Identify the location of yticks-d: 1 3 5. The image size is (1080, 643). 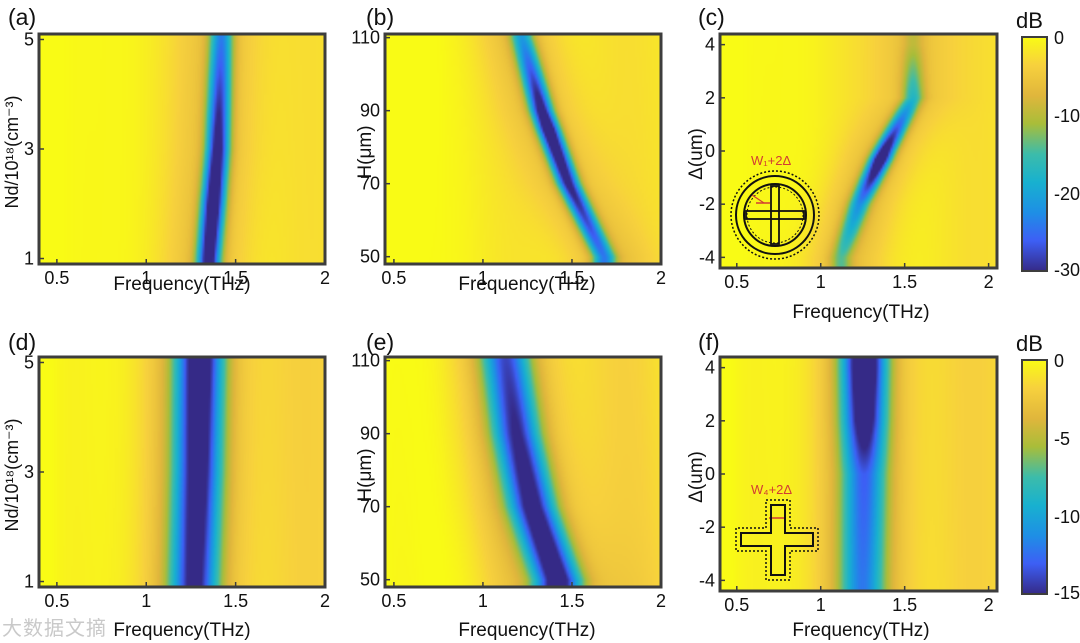
(34, 472).